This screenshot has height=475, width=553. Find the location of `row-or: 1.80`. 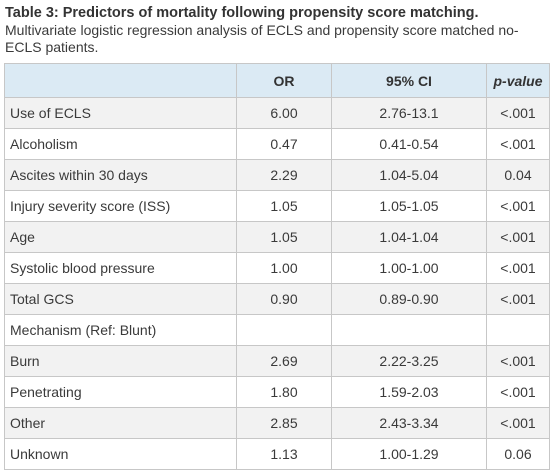

row-or: 1.80 is located at coordinates (284, 392).